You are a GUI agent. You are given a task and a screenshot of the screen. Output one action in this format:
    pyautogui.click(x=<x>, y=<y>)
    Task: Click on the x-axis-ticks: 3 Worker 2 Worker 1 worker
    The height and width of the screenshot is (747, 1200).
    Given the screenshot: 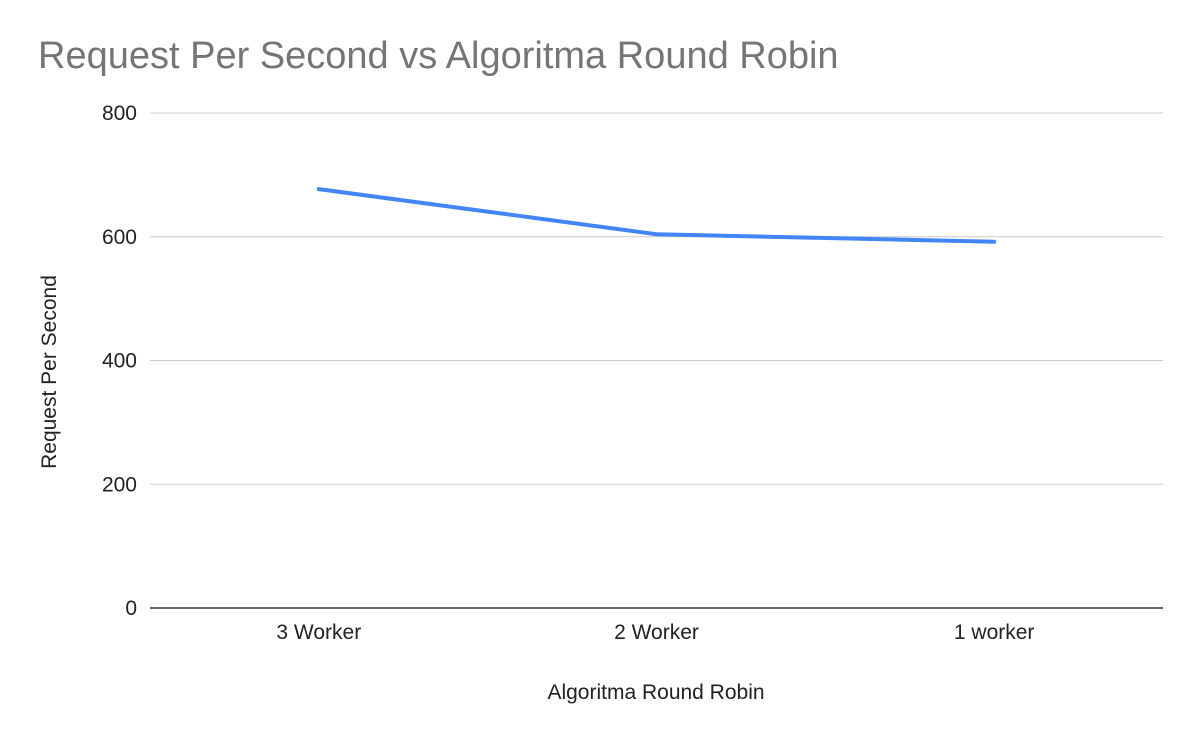 What is the action you would take?
    pyautogui.click(x=655, y=632)
    